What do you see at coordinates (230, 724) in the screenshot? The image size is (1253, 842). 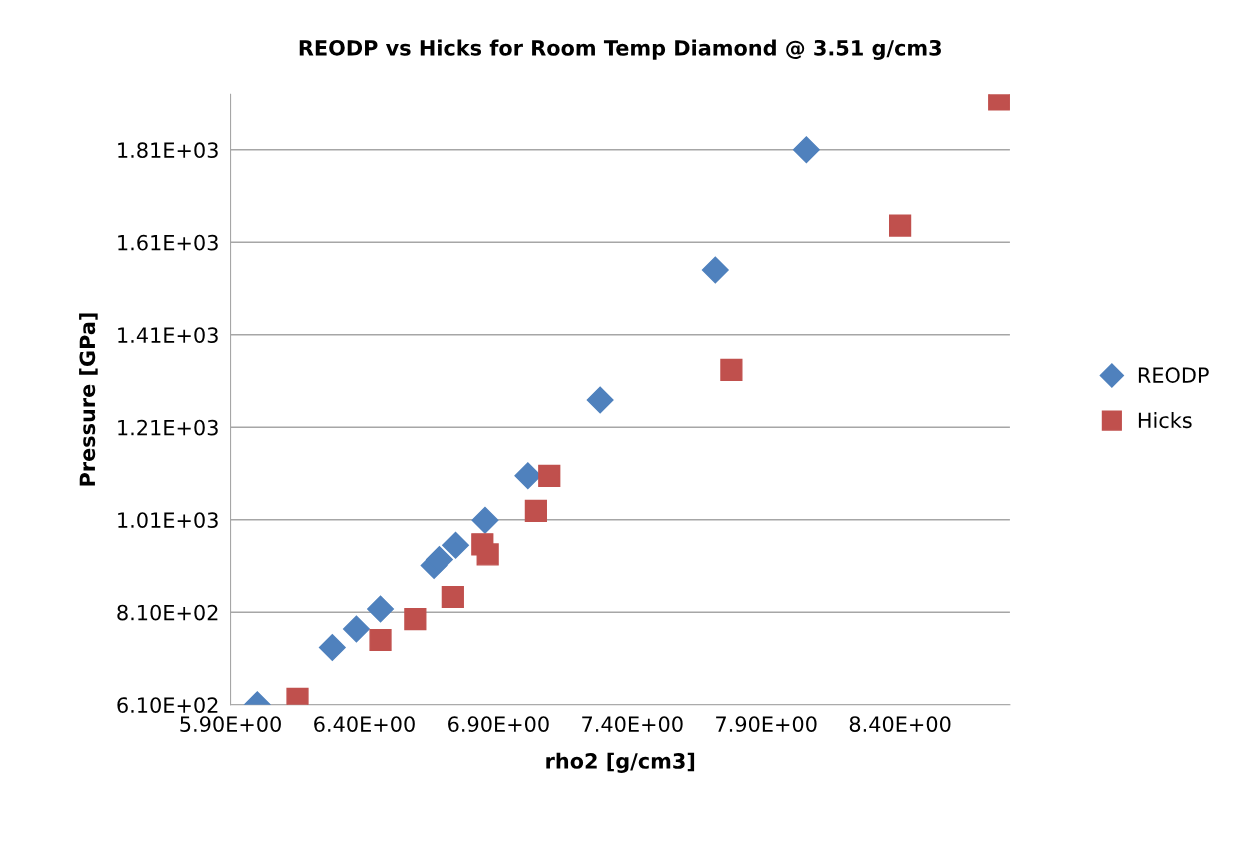 I see `x-tick-label: 5.90E+00` at bounding box center [230, 724].